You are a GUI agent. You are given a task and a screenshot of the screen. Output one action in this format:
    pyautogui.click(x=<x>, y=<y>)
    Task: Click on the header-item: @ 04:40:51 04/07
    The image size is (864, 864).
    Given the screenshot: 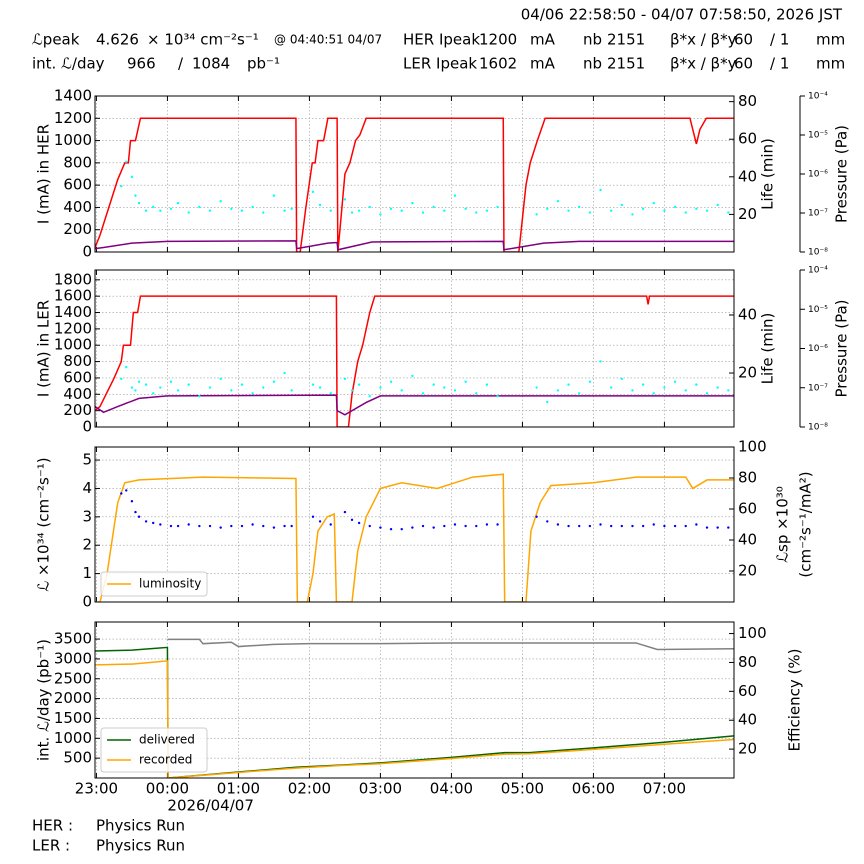 What is the action you would take?
    pyautogui.click(x=328, y=40)
    